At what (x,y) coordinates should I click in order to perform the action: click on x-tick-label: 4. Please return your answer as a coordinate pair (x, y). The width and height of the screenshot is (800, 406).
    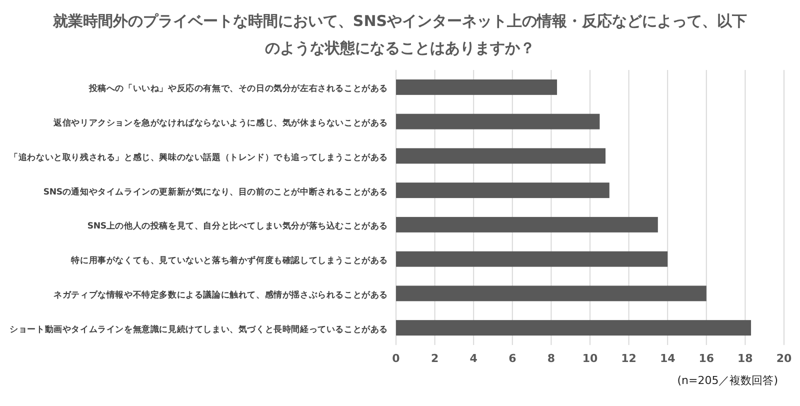
    Looking at the image, I should click on (474, 358).